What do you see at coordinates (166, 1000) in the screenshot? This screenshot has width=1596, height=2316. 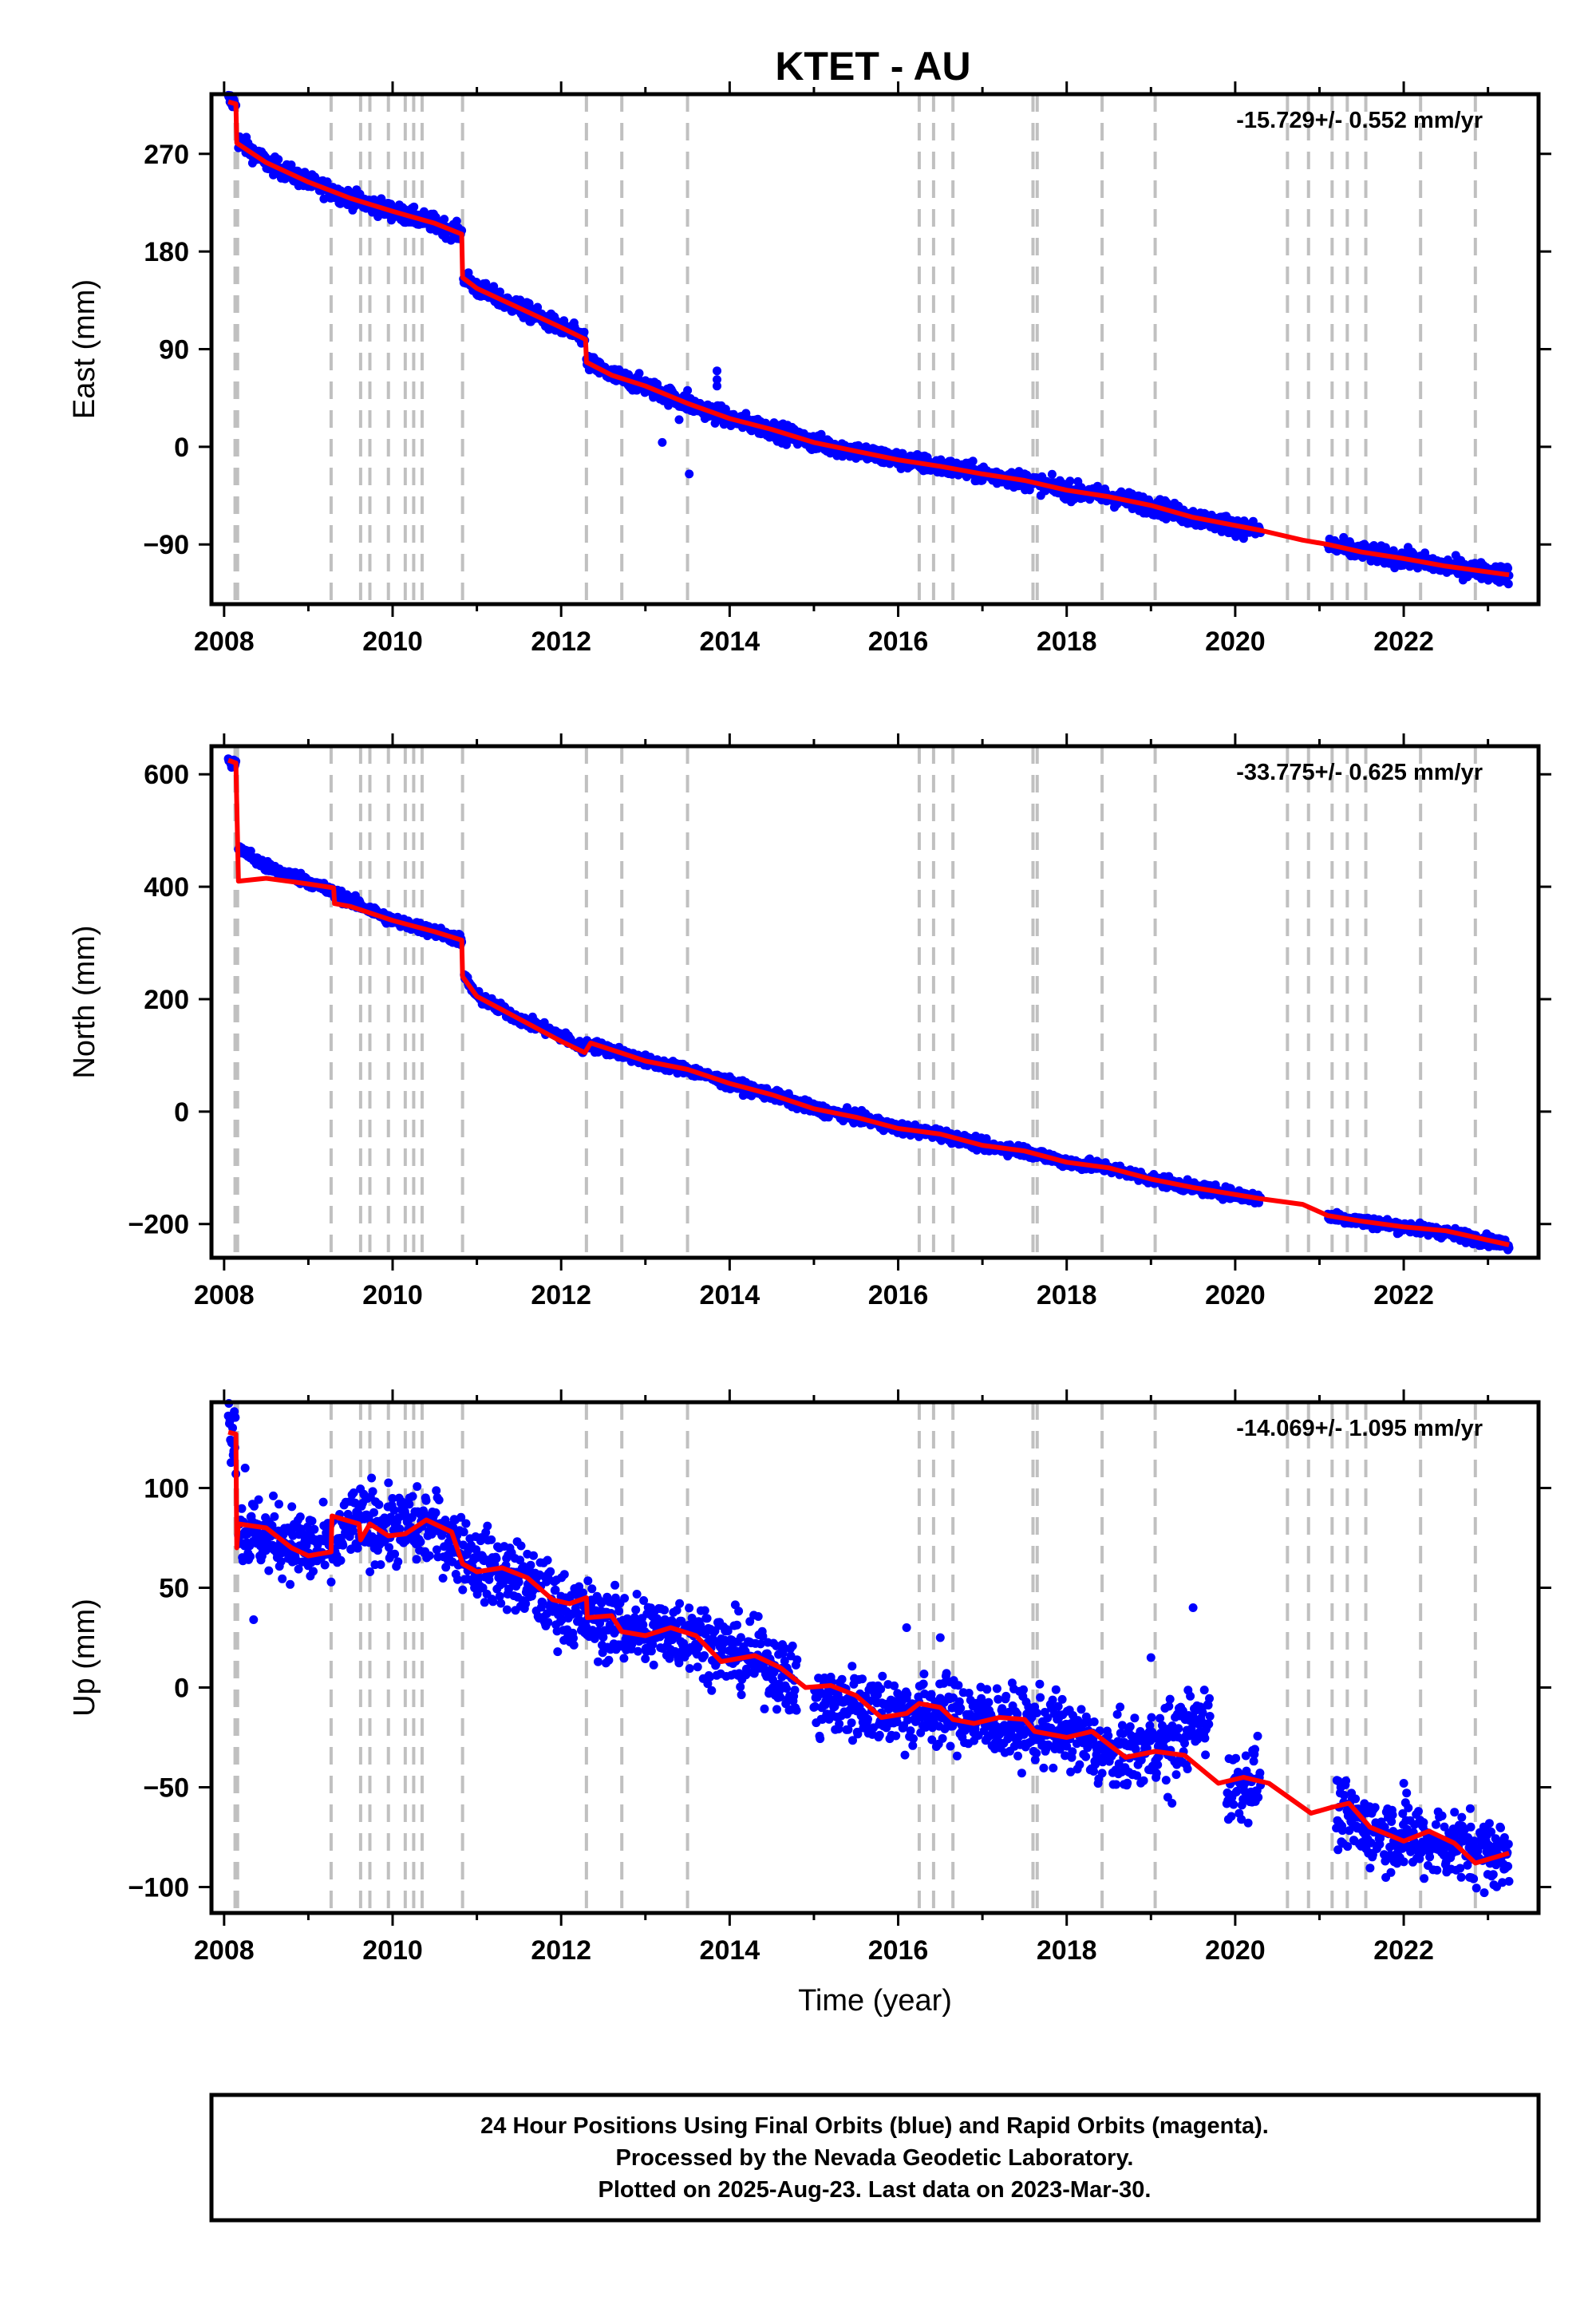 I see `y-tick-label-200: 200` at bounding box center [166, 1000].